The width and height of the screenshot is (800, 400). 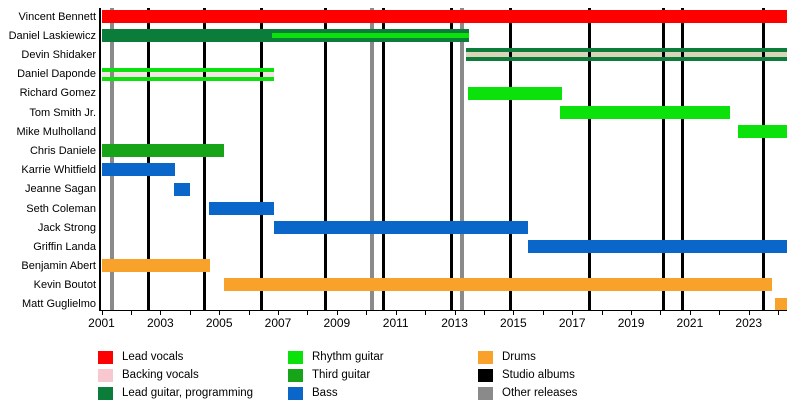 I want to click on x-axis-year-label: 2017, so click(x=572, y=323).